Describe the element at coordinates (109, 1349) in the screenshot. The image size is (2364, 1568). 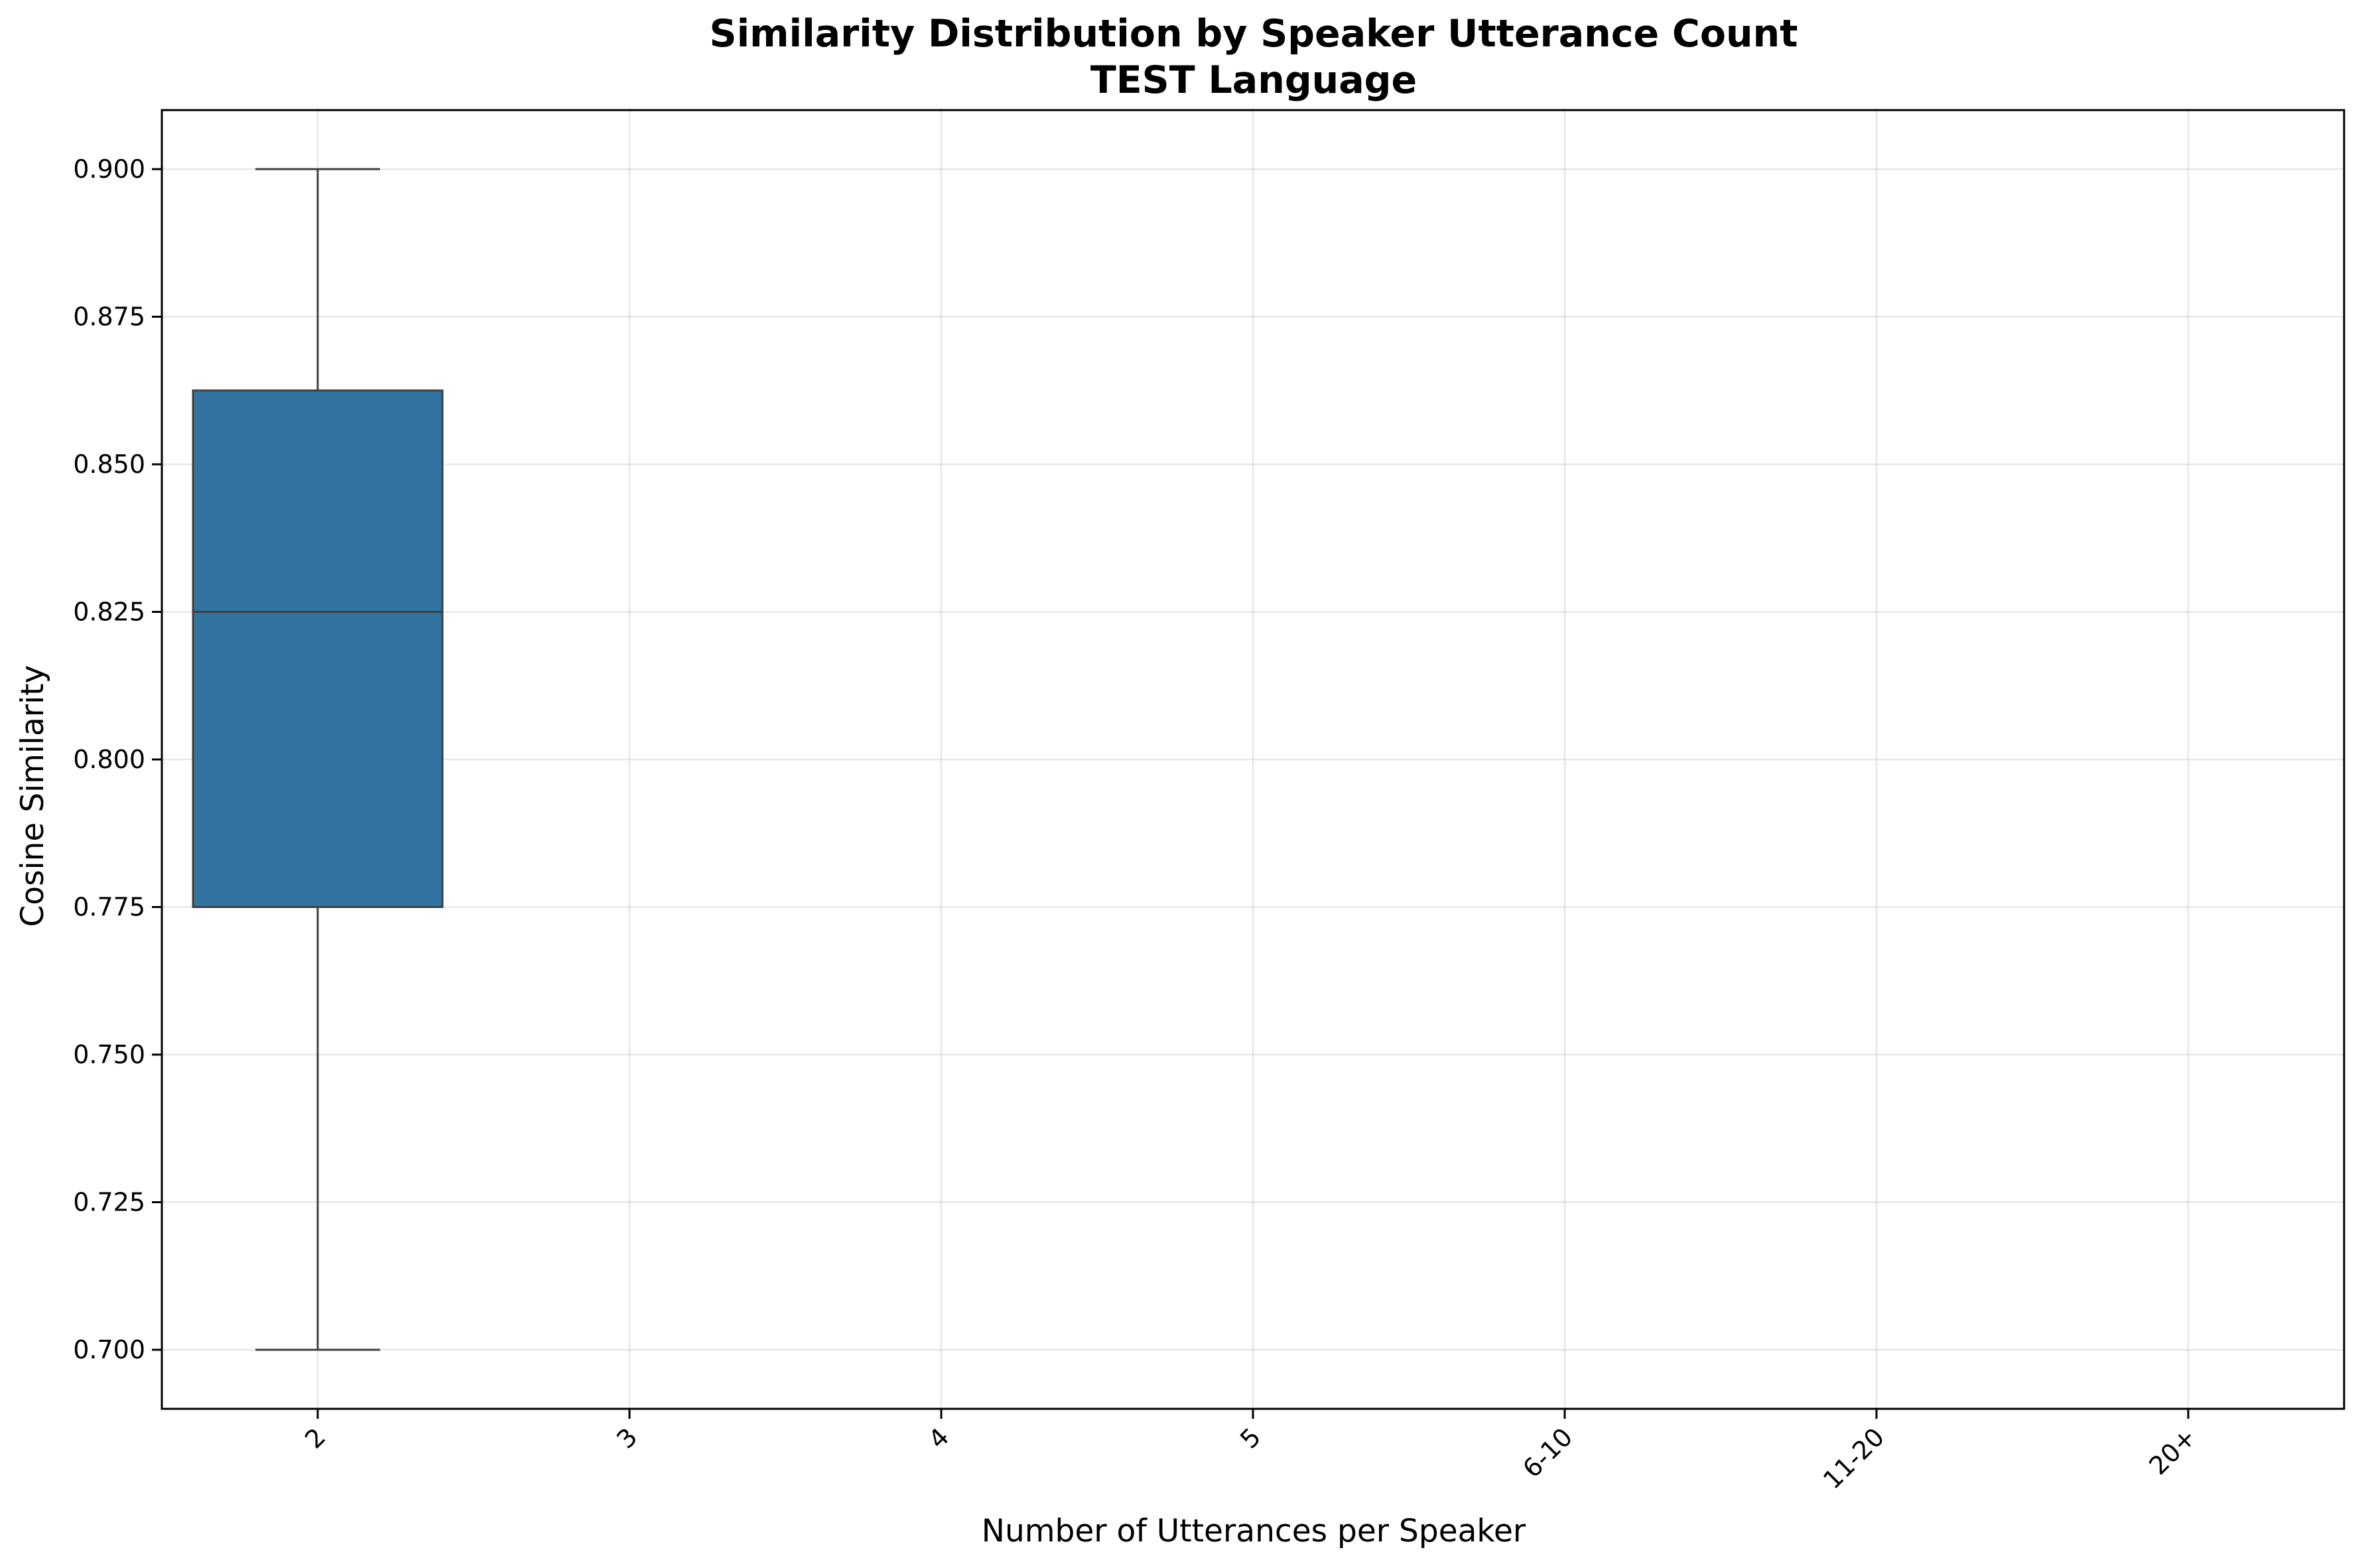
I see `y-tick-label: 0.700` at that location.